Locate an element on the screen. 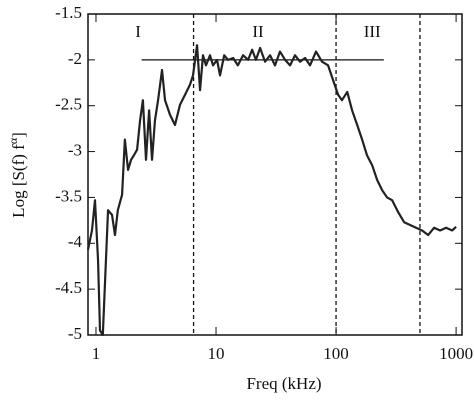 This screenshot has width=474, height=403. x-tick-label: 1000 is located at coordinates (456, 353).